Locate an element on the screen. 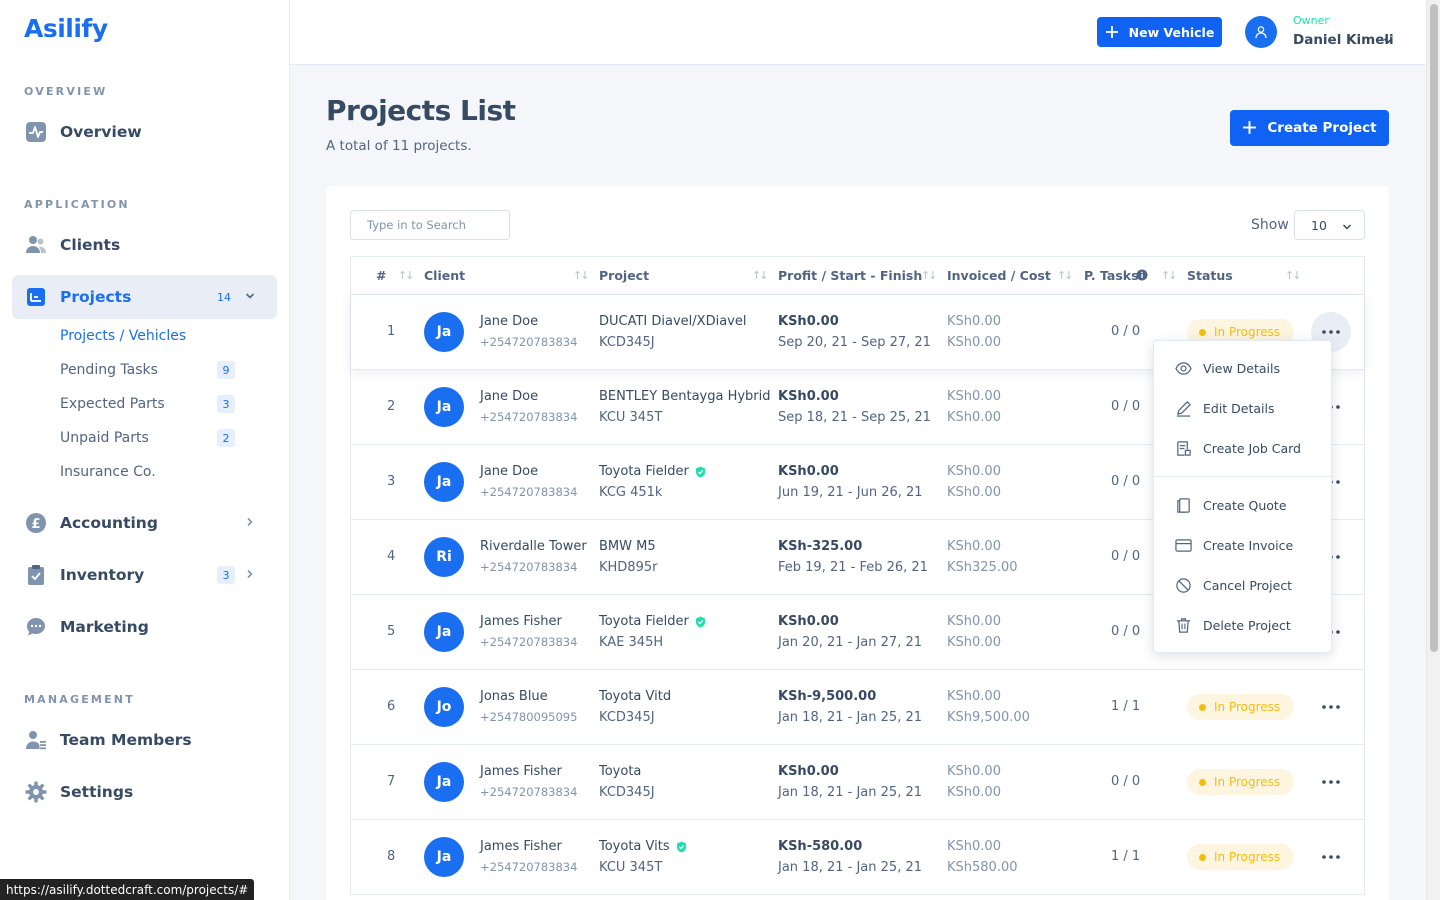 Image resolution: width=1440 pixels, height=900 pixels. sidebar-item-clients: Clients is located at coordinates (144, 245).